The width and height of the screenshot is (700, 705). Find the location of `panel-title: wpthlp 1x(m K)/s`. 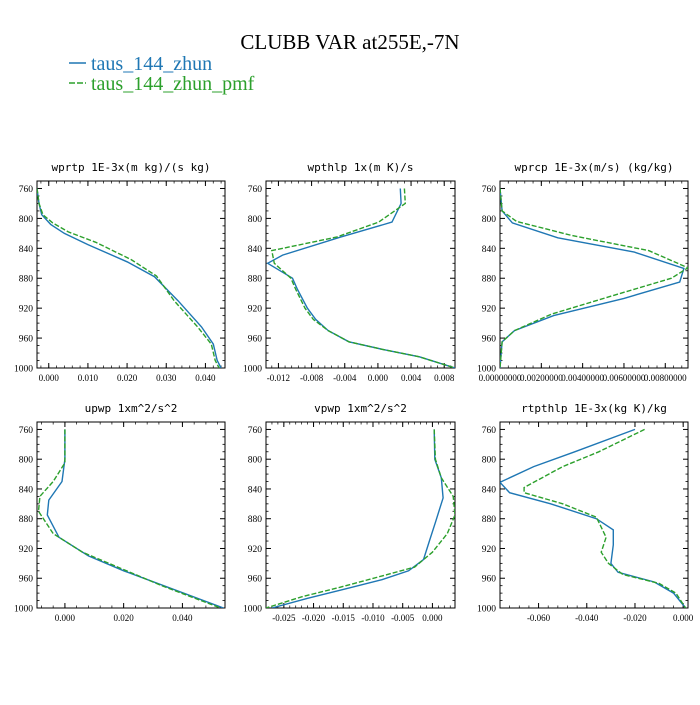

panel-title: wpthlp 1x(m K)/s is located at coordinates (361, 167).